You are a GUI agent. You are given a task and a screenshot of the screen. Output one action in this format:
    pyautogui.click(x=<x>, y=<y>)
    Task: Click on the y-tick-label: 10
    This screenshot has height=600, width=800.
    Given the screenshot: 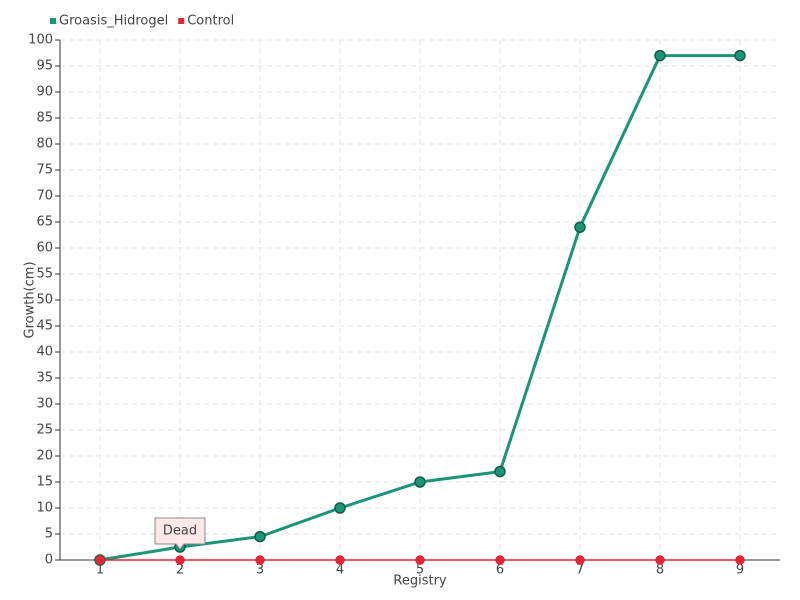 What is the action you would take?
    pyautogui.click(x=44, y=508)
    